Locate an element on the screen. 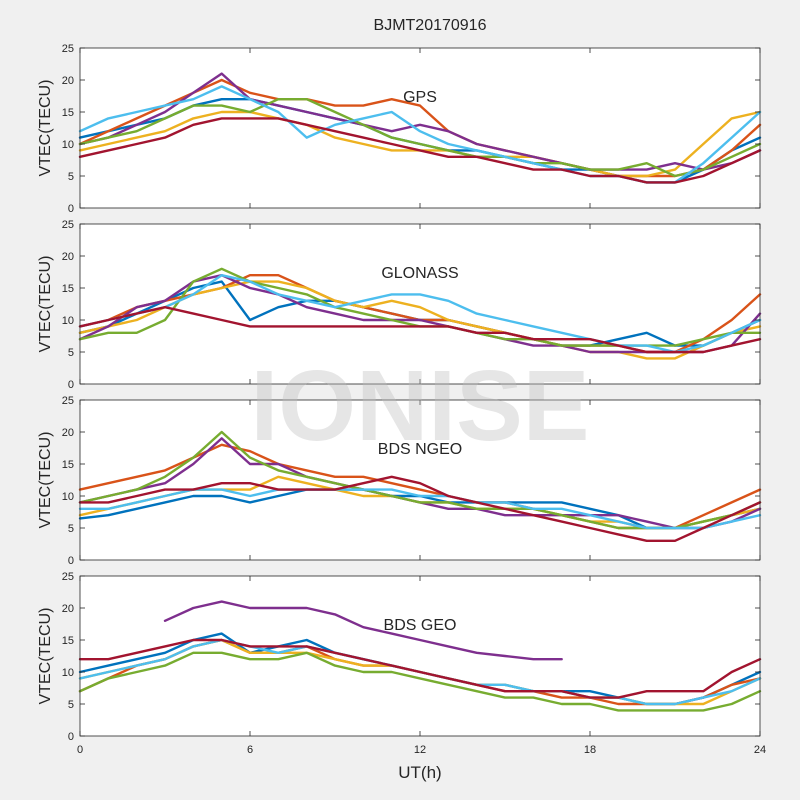 This screenshot has width=800, height=800. y-axis-label-4: VTEC(TECU) is located at coordinates (45, 656).